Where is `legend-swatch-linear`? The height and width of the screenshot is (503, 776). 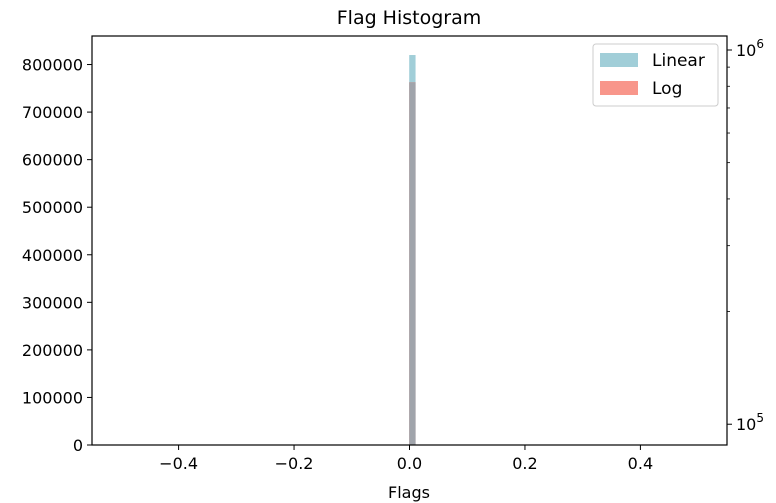
legend-swatch-linear is located at coordinates (619, 60).